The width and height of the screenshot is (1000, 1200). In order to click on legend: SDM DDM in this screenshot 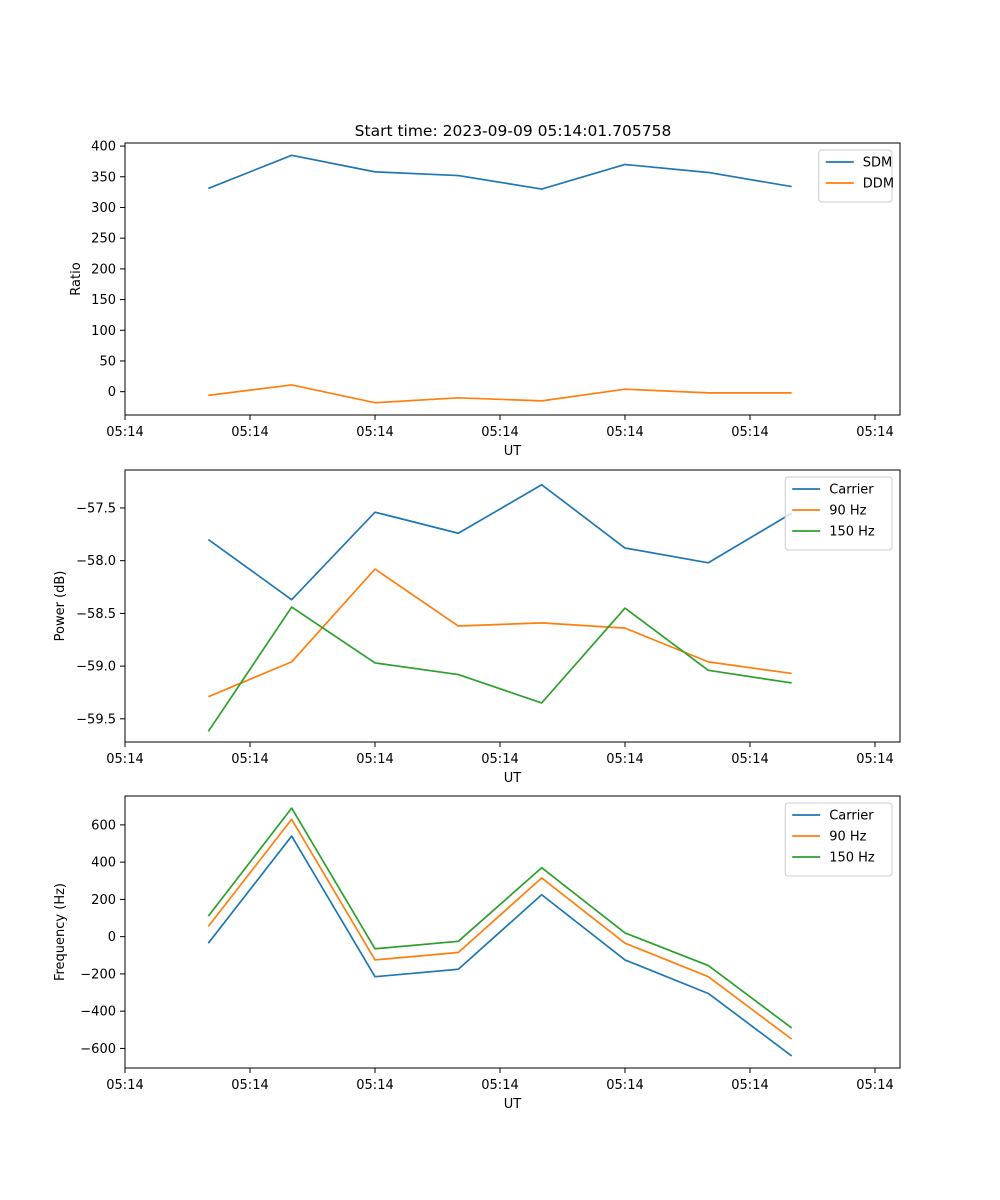, I will do `click(856, 176)`.